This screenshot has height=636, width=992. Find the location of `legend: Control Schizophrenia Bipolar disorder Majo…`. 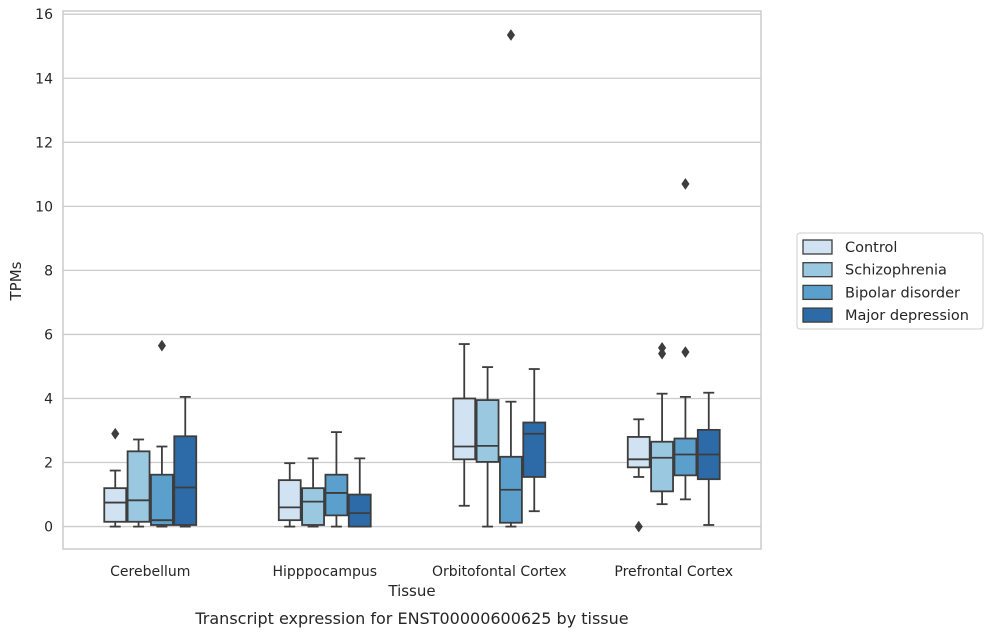

legend: Control Schizophrenia Bipolar disorder Majo… is located at coordinates (890, 281).